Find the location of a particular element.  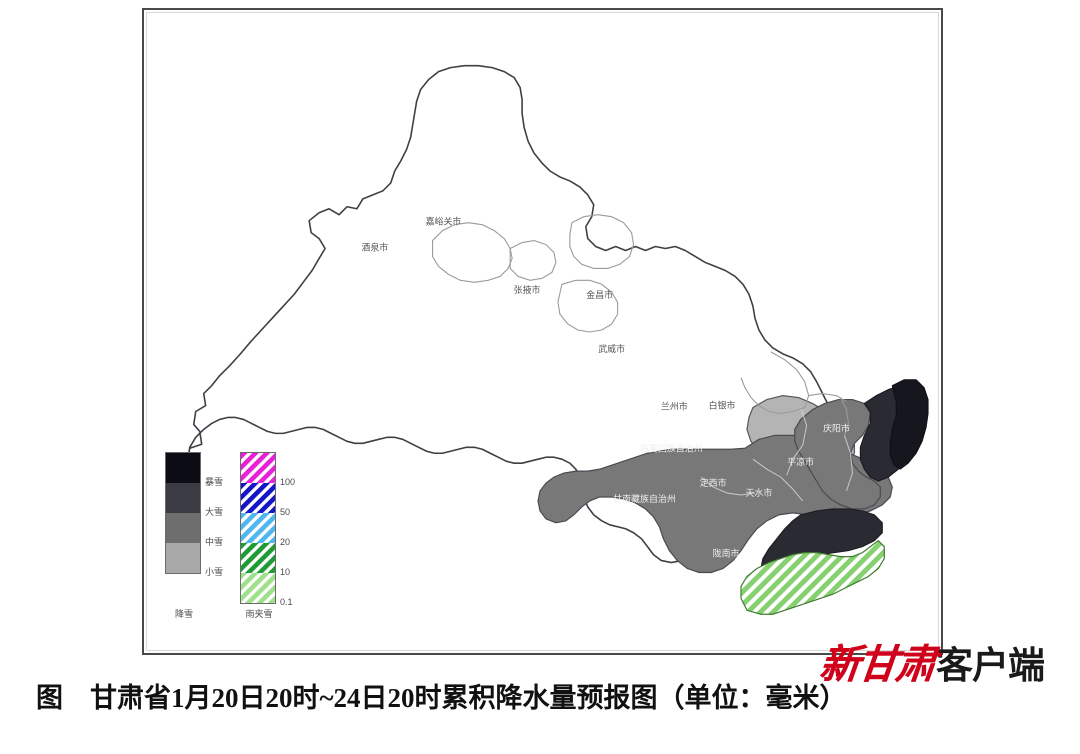

legend-rain-column: 100 50 20 10 0.1 雨夹雪 is located at coordinates (267, 535).